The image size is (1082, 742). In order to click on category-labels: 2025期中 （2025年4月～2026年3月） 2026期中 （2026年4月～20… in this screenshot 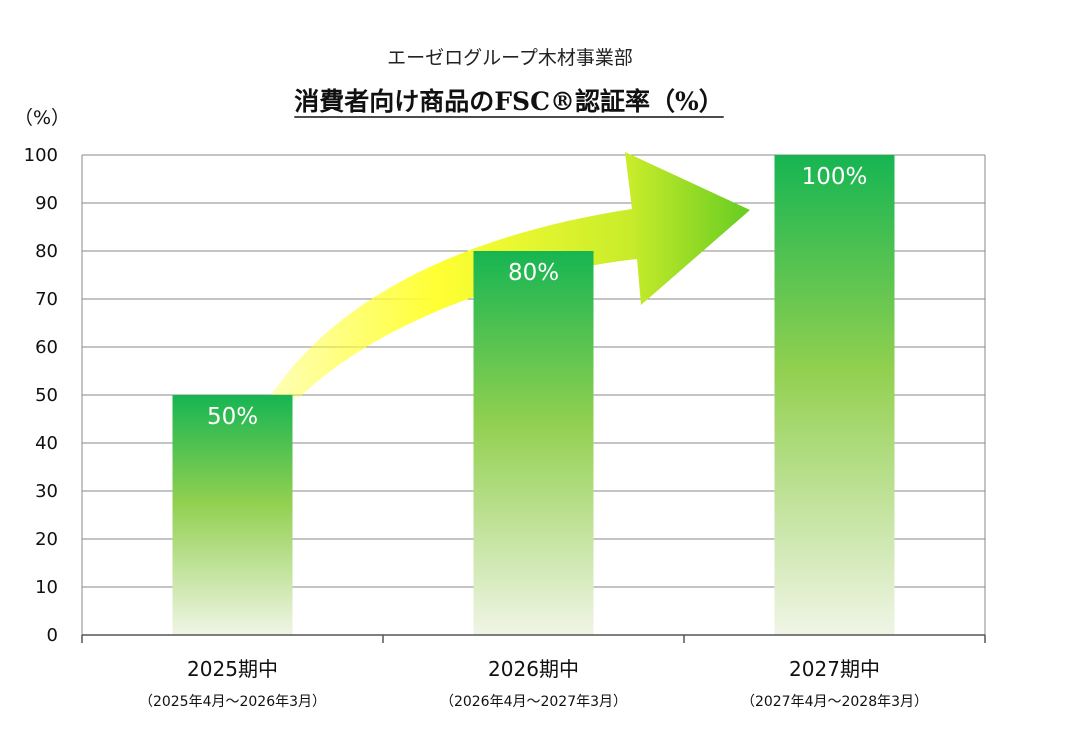, I will do `click(533, 683)`.